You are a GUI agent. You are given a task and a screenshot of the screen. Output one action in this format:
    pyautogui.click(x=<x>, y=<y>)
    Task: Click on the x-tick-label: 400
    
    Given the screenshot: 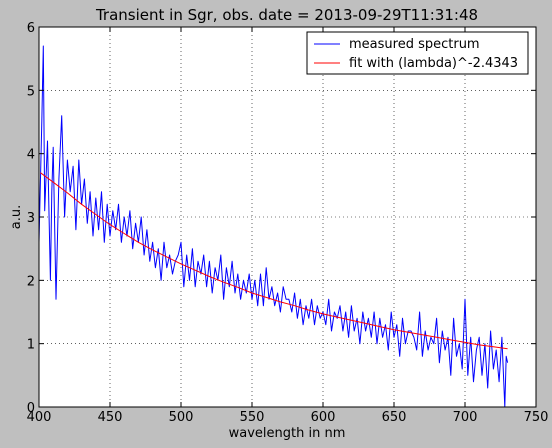 What is the action you would take?
    pyautogui.click(x=39, y=417)
    